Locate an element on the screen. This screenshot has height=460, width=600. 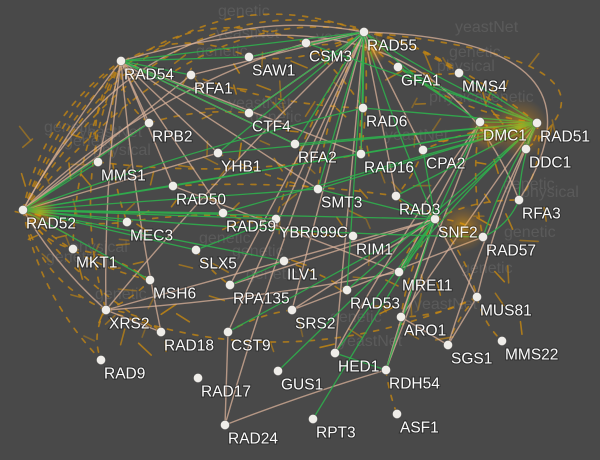
node-label-RPB2: RPB2 is located at coordinates (172, 137).